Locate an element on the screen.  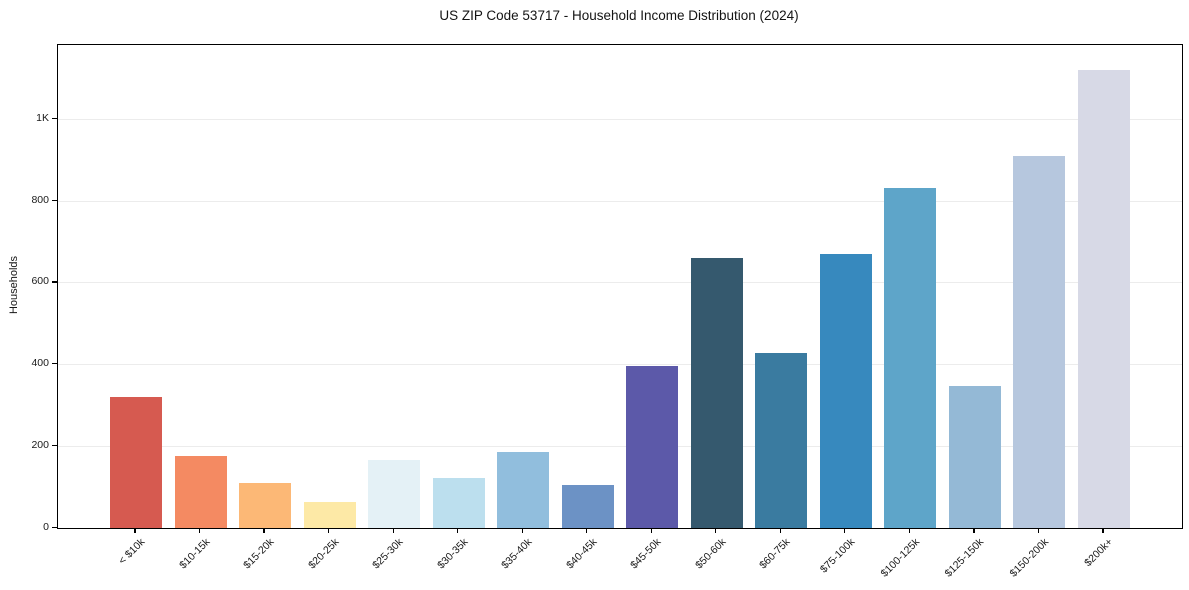
x-tick-label: $150-200k is located at coordinates (1029, 558).